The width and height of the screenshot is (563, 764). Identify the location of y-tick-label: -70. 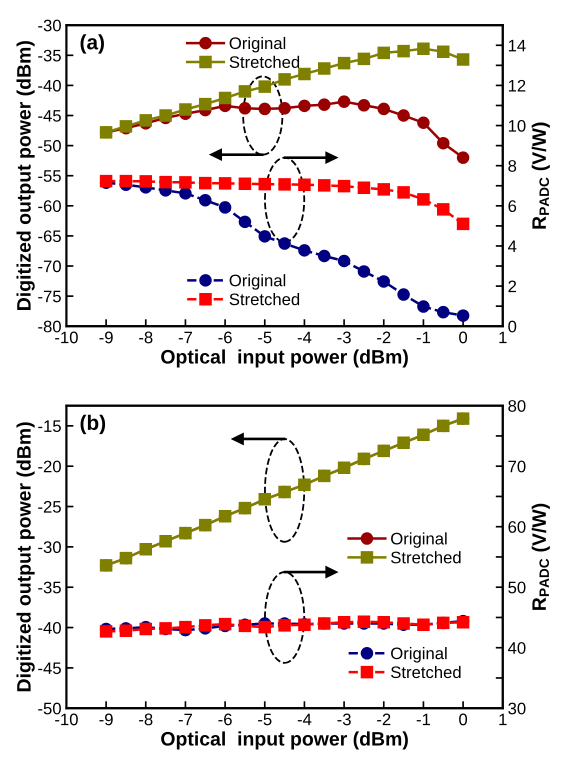
(49, 266).